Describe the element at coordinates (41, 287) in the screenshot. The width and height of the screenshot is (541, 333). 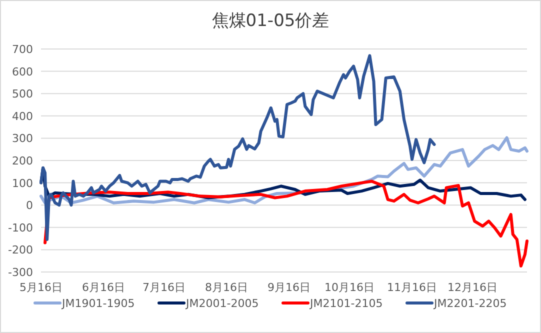
I see `x-tick-label: 5月16日` at that location.